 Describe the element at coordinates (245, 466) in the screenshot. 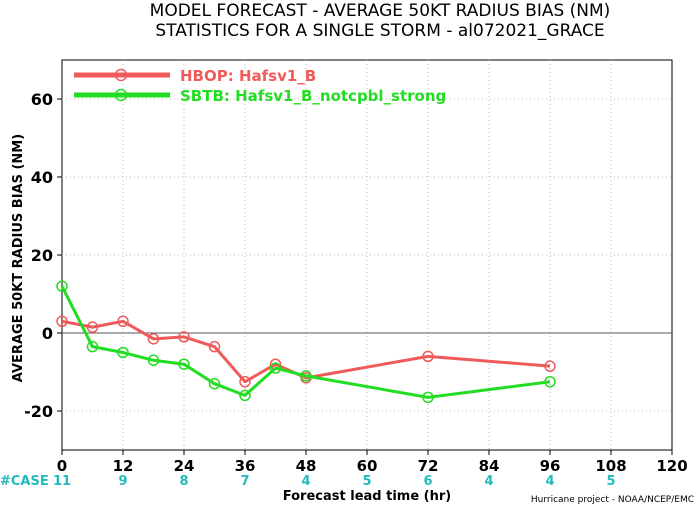

I see `x-tick-label: 36` at that location.